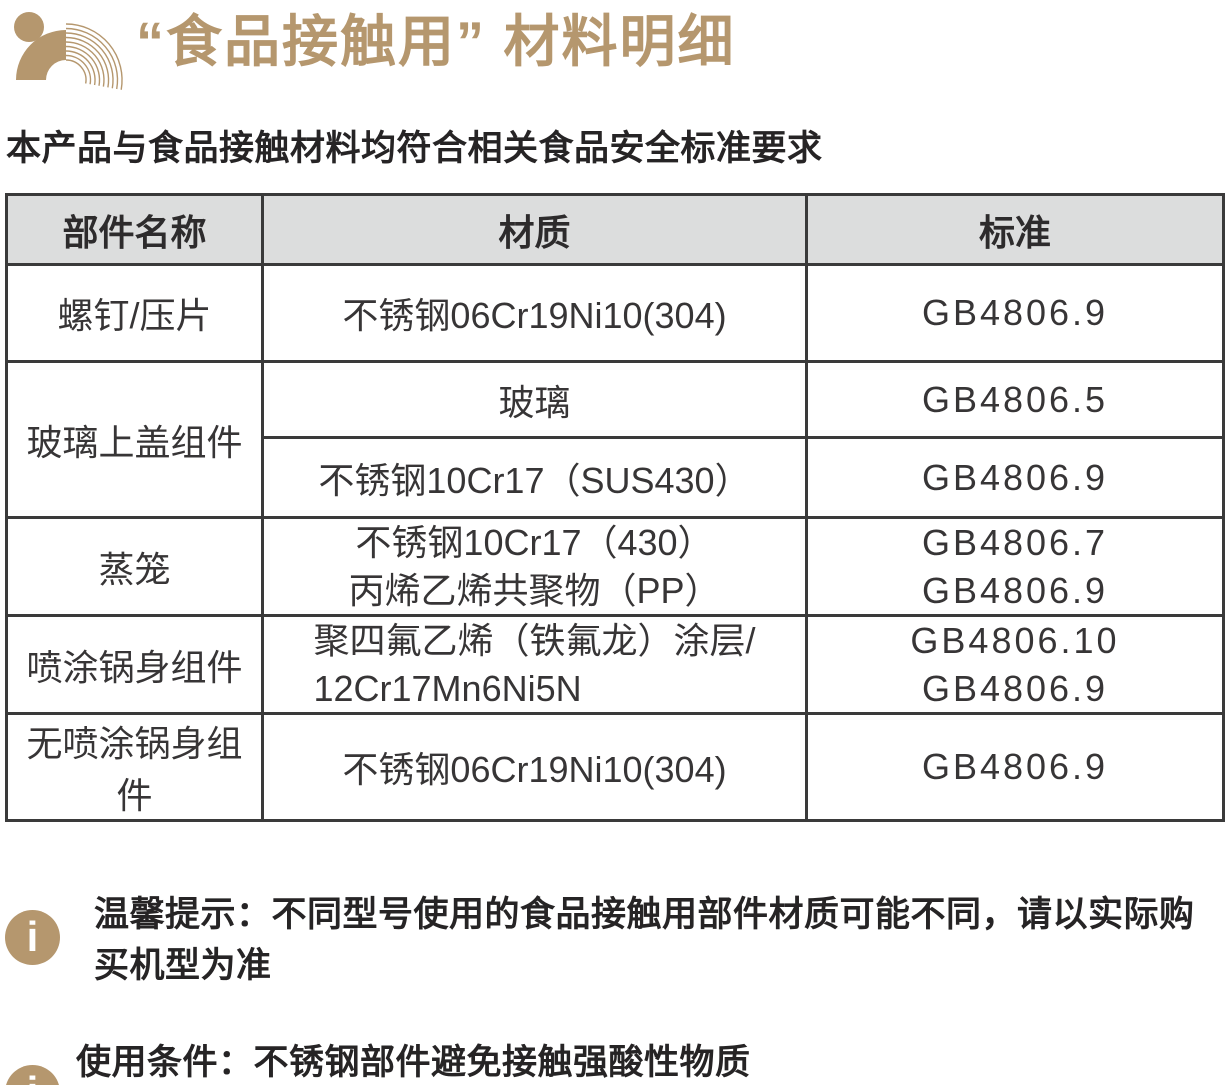 This screenshot has height=1085, width=1226. I want to click on table-row: 玻璃上盖组件 玻璃 GB4806.5, so click(615, 439).